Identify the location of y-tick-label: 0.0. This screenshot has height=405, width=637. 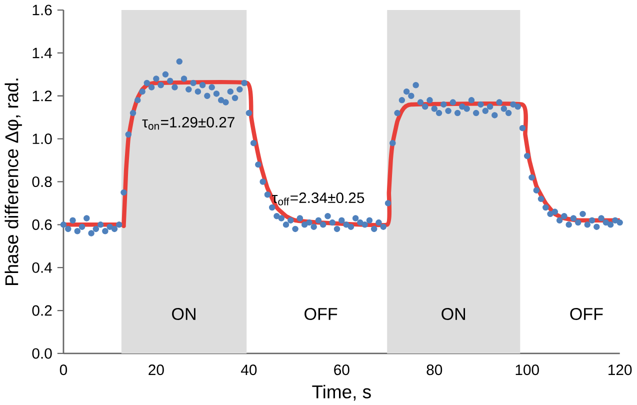
(42, 353).